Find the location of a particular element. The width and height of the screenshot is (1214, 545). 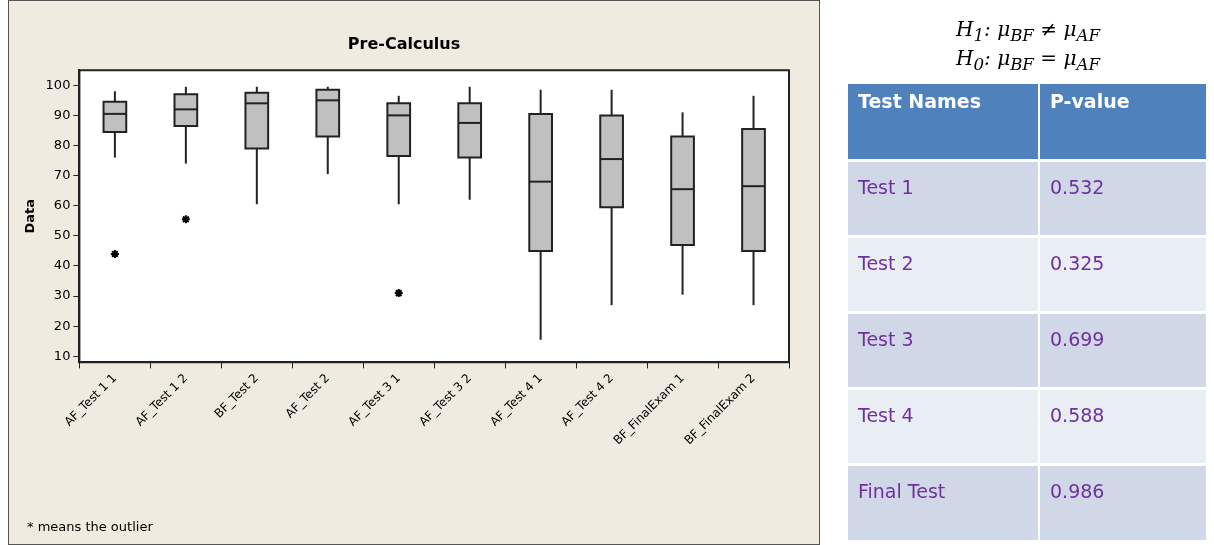

text: H$_{0}$: μ$_{BF}$ = μ$_{AF}$ is located at coordinates (1028, 61).